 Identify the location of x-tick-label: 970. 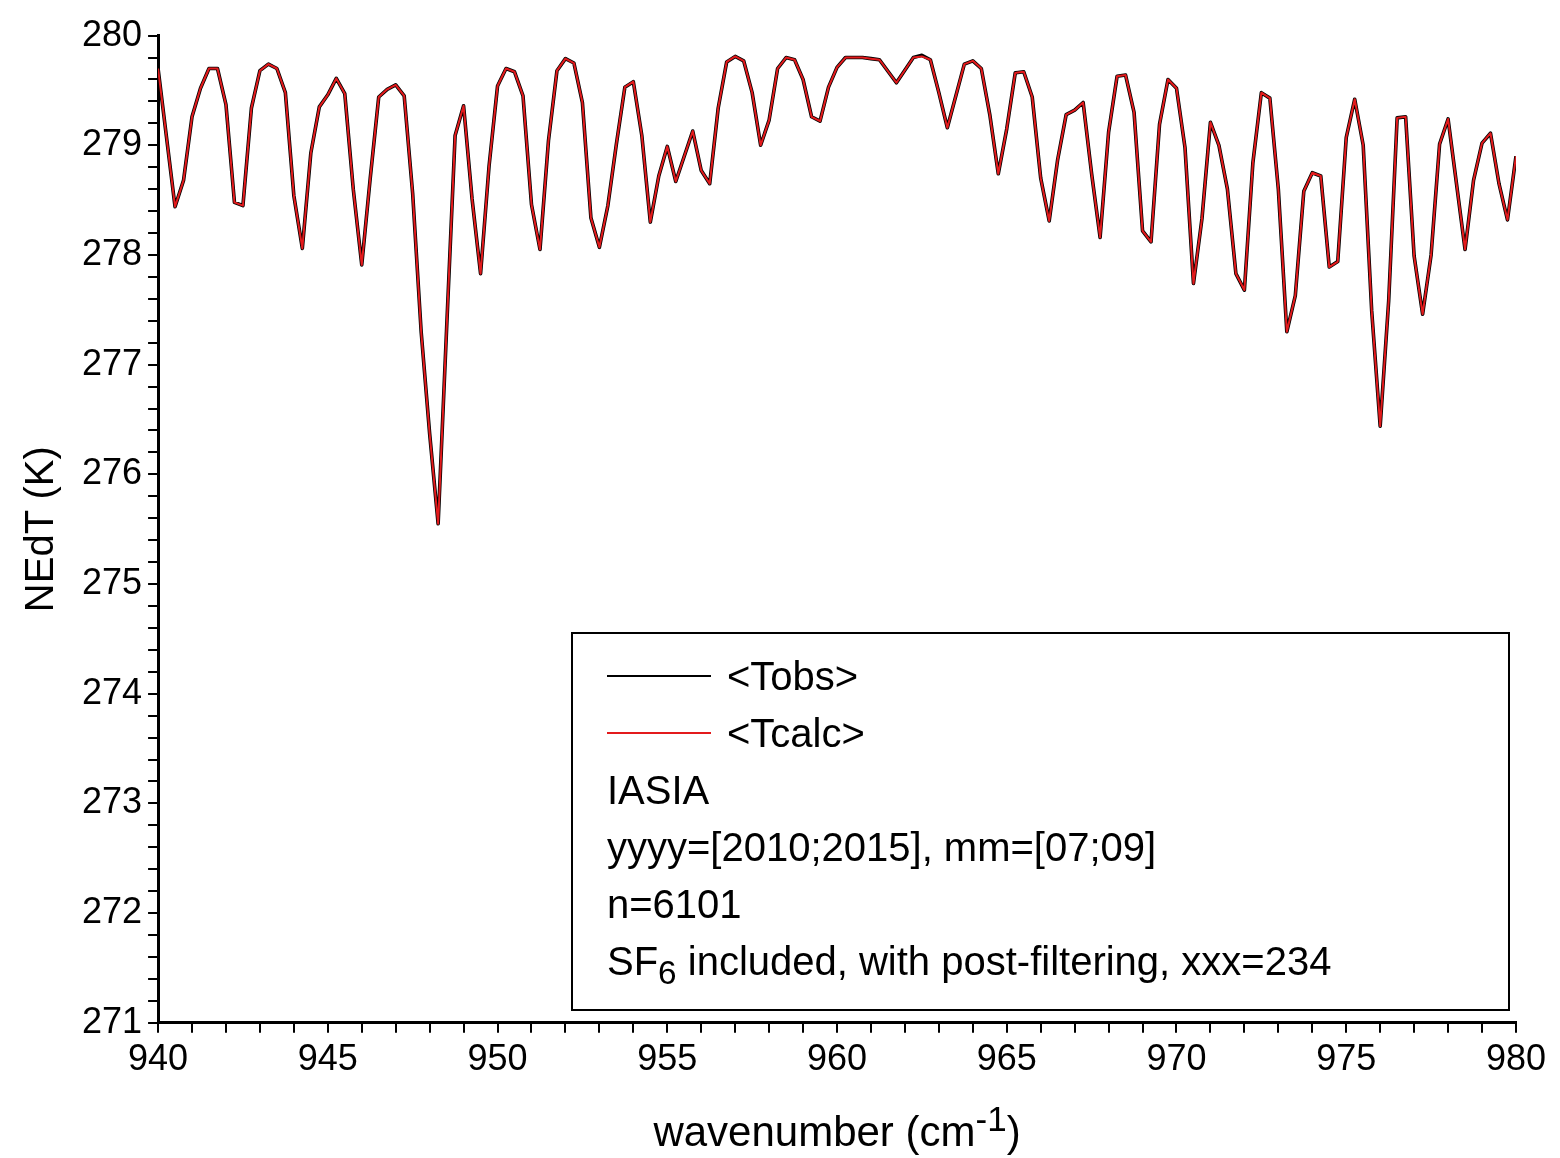
(1176, 1058).